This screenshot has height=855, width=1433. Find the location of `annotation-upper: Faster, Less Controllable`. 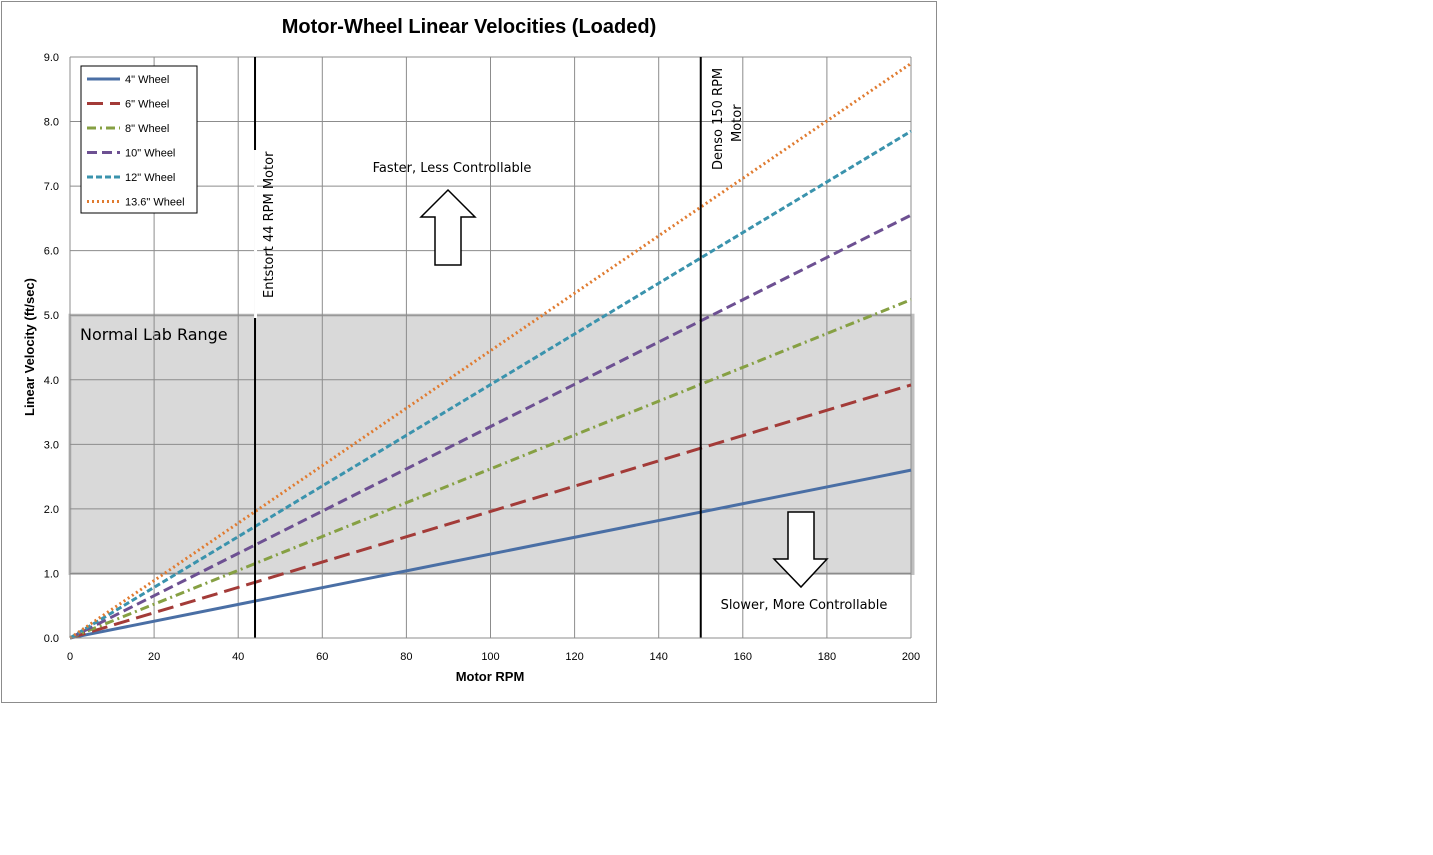

annotation-upper: Faster, Less Controllable is located at coordinates (452, 168).